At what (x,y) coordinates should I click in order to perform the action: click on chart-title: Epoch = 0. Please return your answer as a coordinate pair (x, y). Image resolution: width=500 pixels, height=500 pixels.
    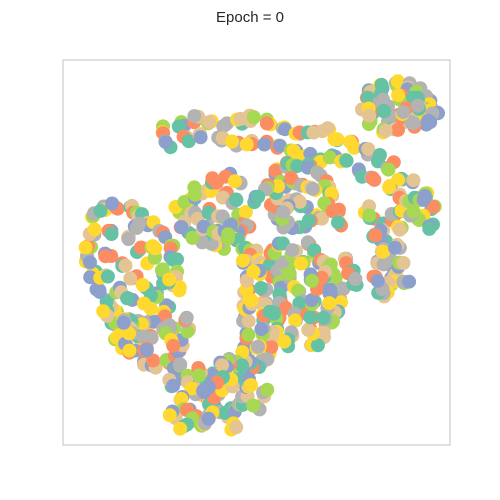
    Looking at the image, I should click on (250, 17).